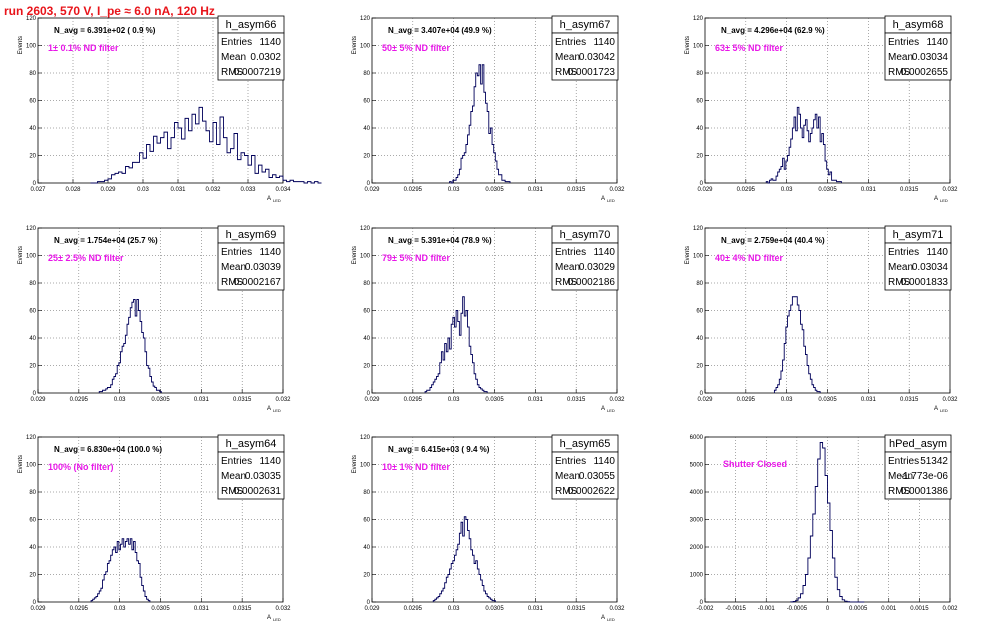 The height and width of the screenshot is (622, 996). I want to click on stats-mean-value: 0.03039, so click(263, 267).